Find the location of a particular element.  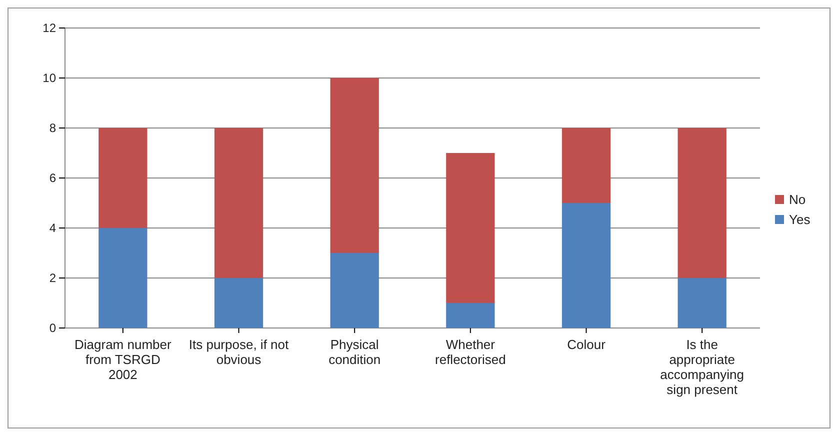

y-tick-label: 4 is located at coordinates (52, 227).